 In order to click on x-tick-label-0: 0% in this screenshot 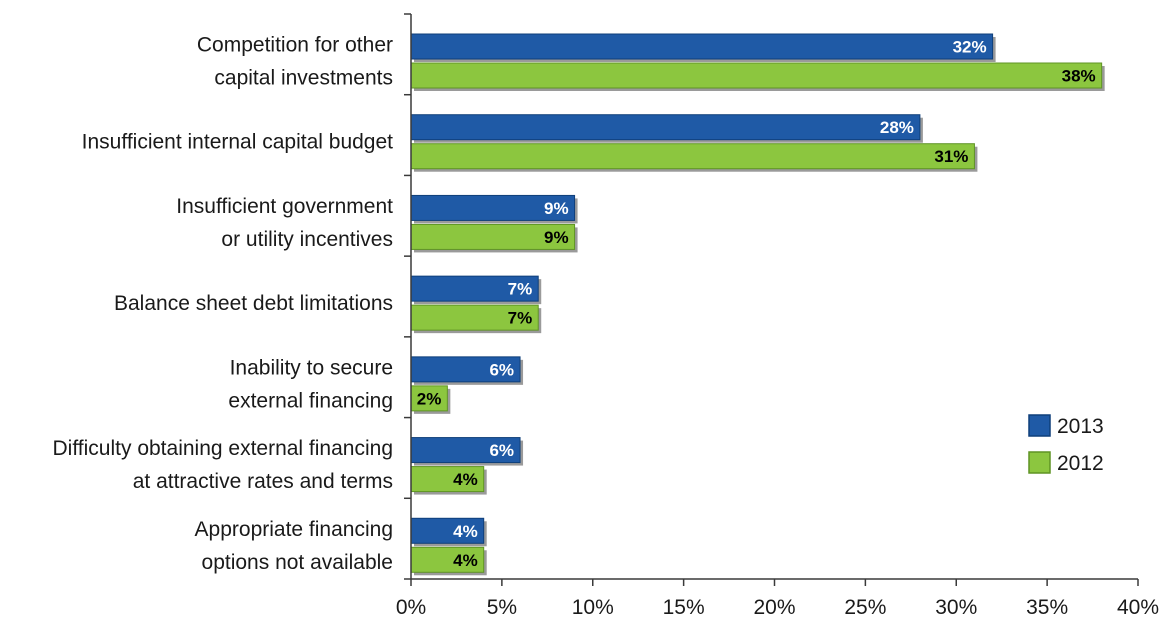, I will do `click(411, 607)`.